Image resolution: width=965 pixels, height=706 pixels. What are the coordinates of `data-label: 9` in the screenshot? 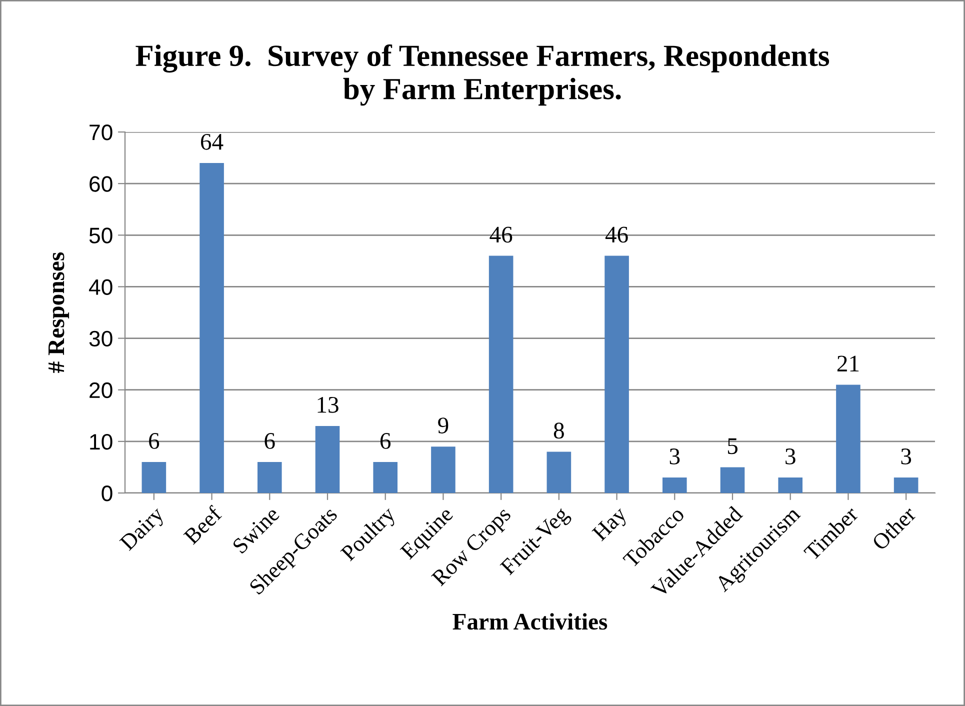 It's located at (443, 426).